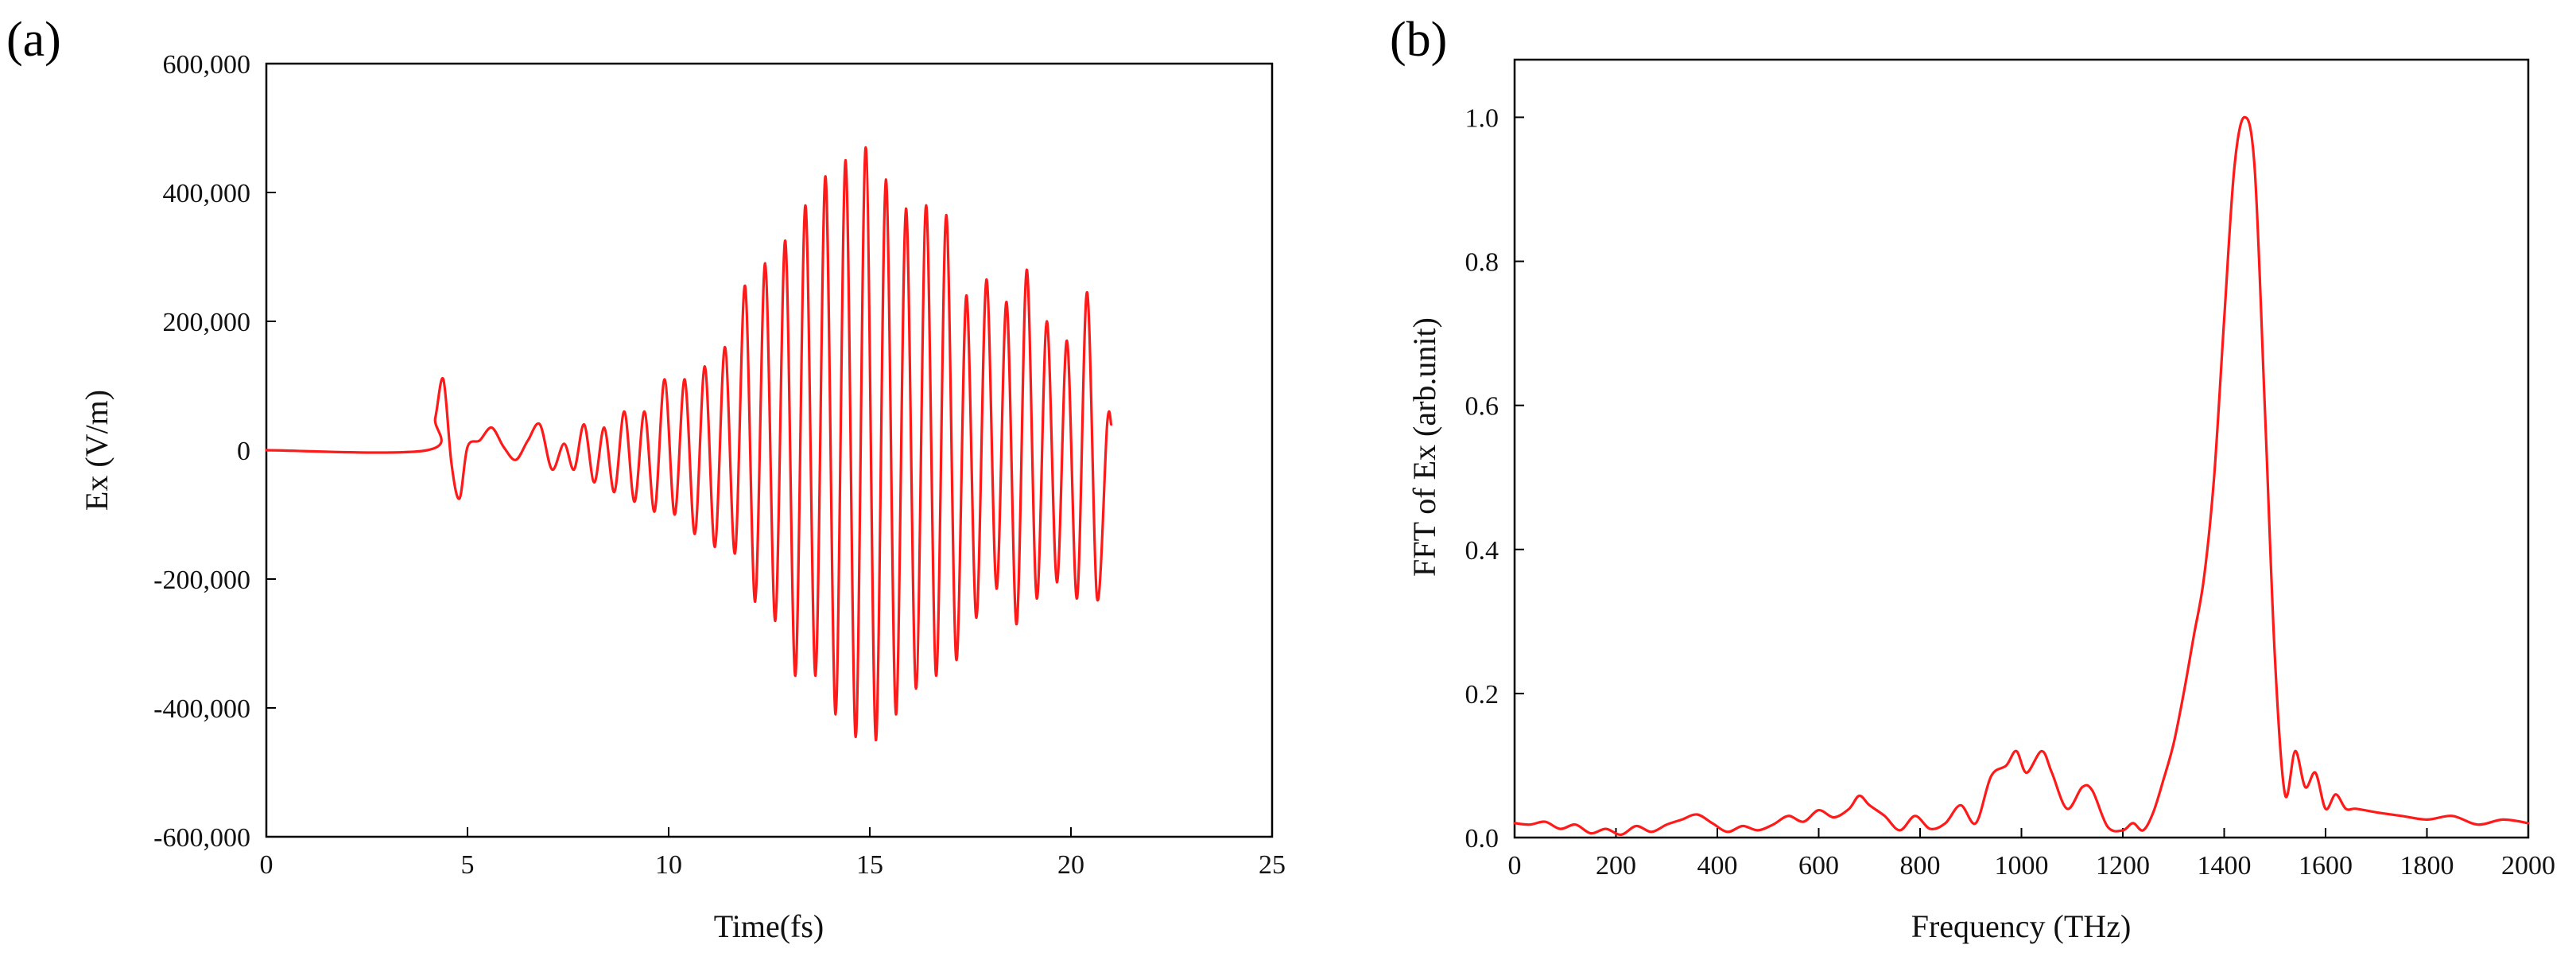 The width and height of the screenshot is (2576, 968). I want to click on y-tick-label: -400,000, so click(202, 709).